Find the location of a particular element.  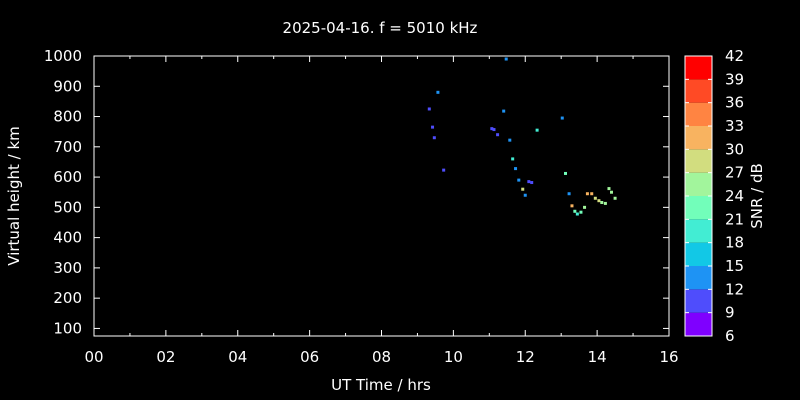

x-tick-label: 04 is located at coordinates (237, 357).